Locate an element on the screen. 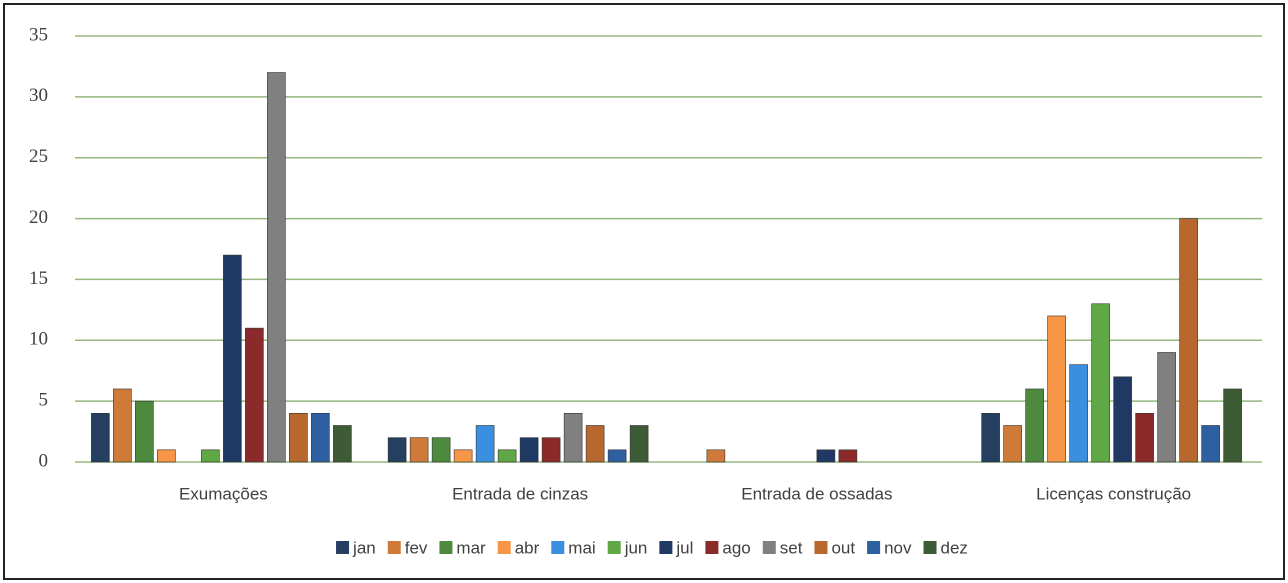 Image resolution: width=1288 pixels, height=583 pixels. legend-label: jul is located at coordinates (684, 547).